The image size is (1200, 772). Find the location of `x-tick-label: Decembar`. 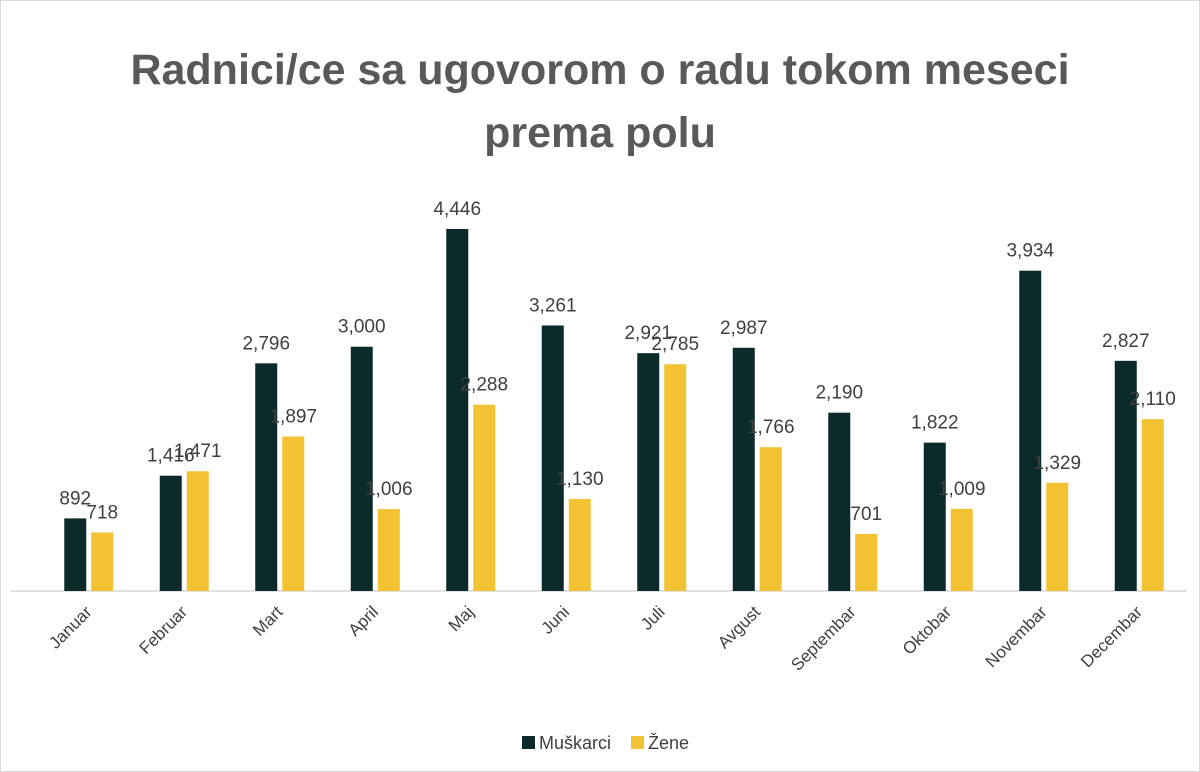

x-tick-label: Decembar is located at coordinates (1111, 636).